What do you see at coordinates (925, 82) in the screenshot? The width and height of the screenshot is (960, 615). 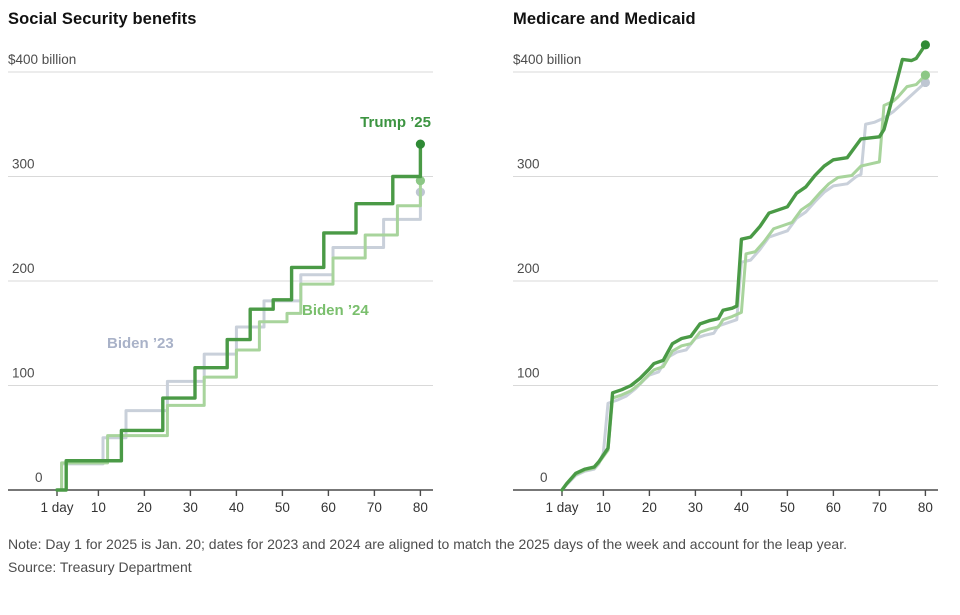 I see `series-end-dot-biden23` at bounding box center [925, 82].